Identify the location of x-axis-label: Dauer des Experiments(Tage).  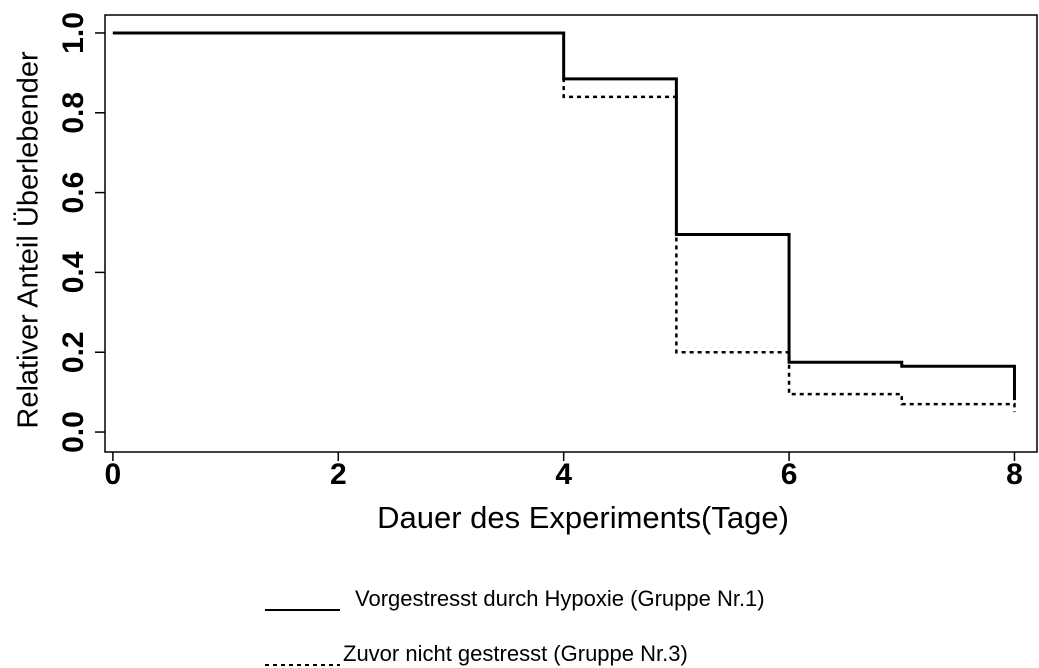
(583, 517).